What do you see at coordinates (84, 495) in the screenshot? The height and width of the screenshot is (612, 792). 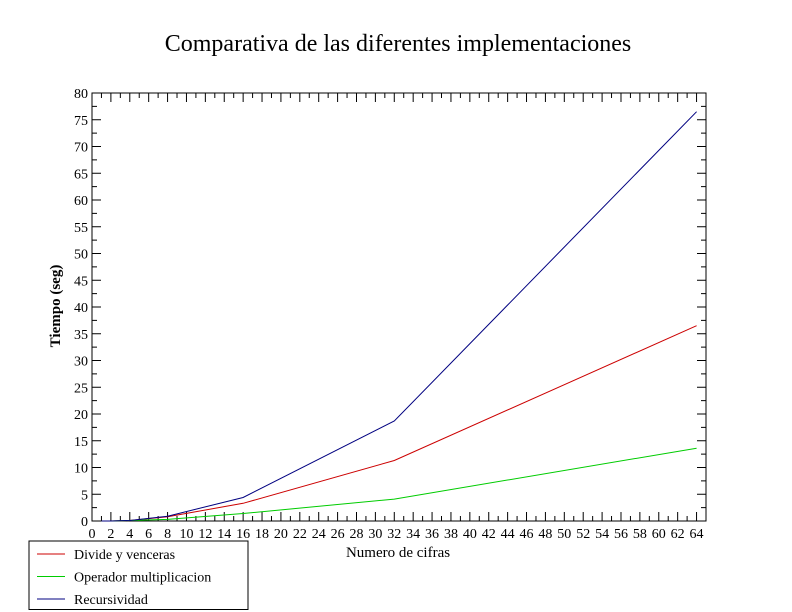 I see `y-tick-label: 5` at bounding box center [84, 495].